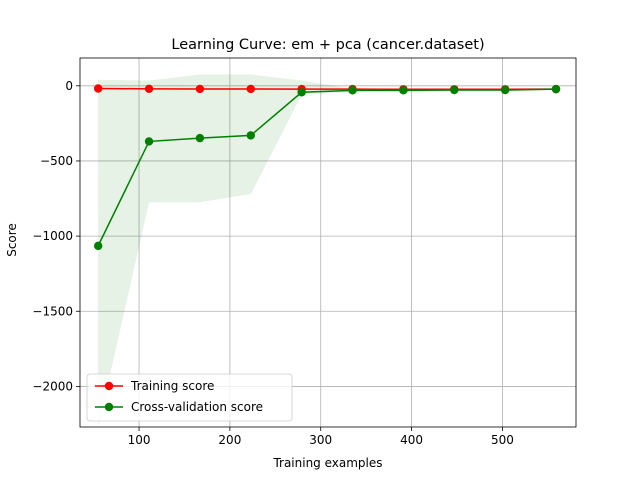 This screenshot has width=640, height=480. What do you see at coordinates (229, 440) in the screenshot?
I see `x-tick-label: 200` at bounding box center [229, 440].